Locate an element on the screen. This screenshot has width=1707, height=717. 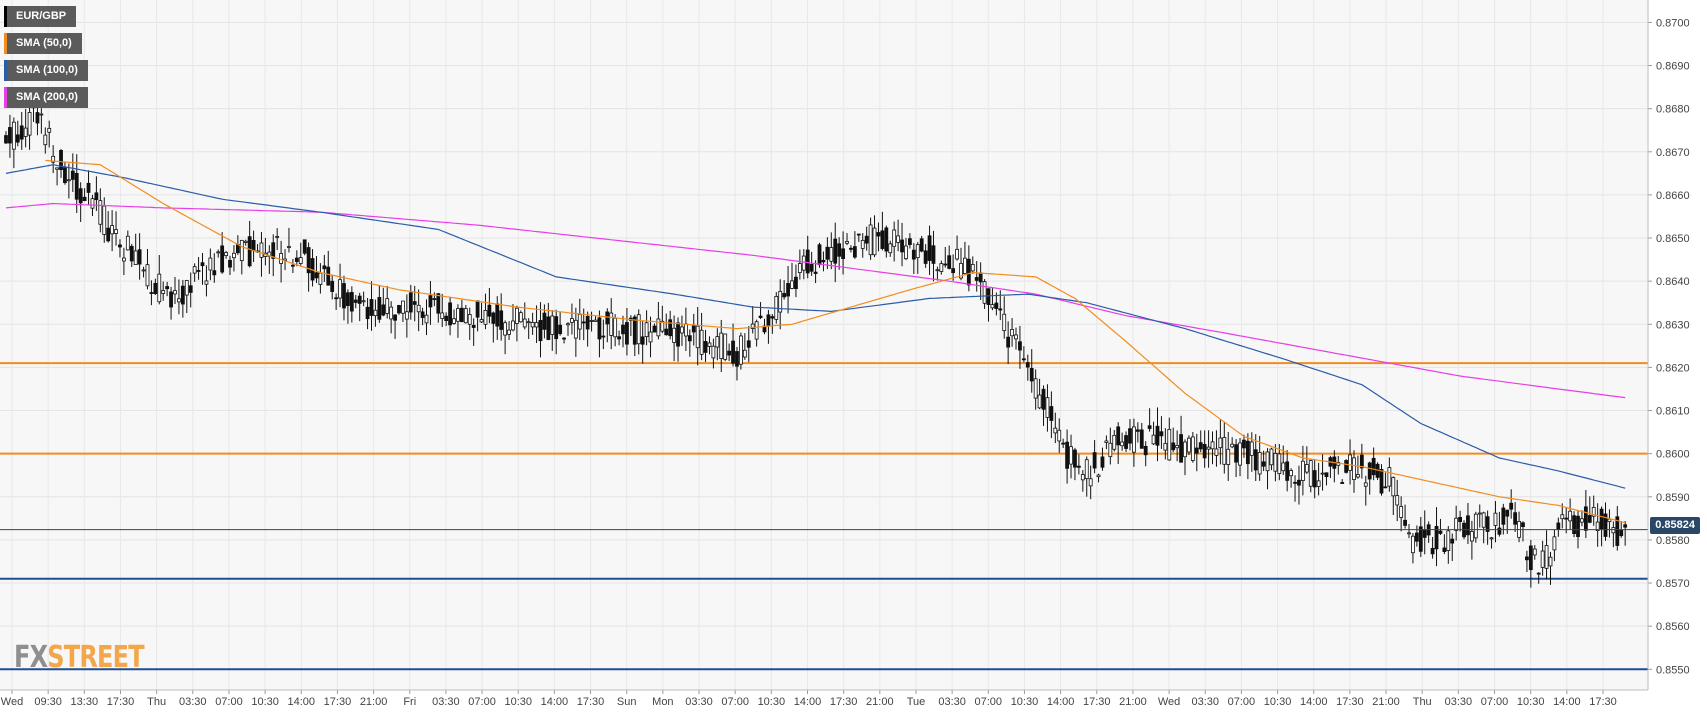
y-tick-label: 0.8680 is located at coordinates (1673, 110).